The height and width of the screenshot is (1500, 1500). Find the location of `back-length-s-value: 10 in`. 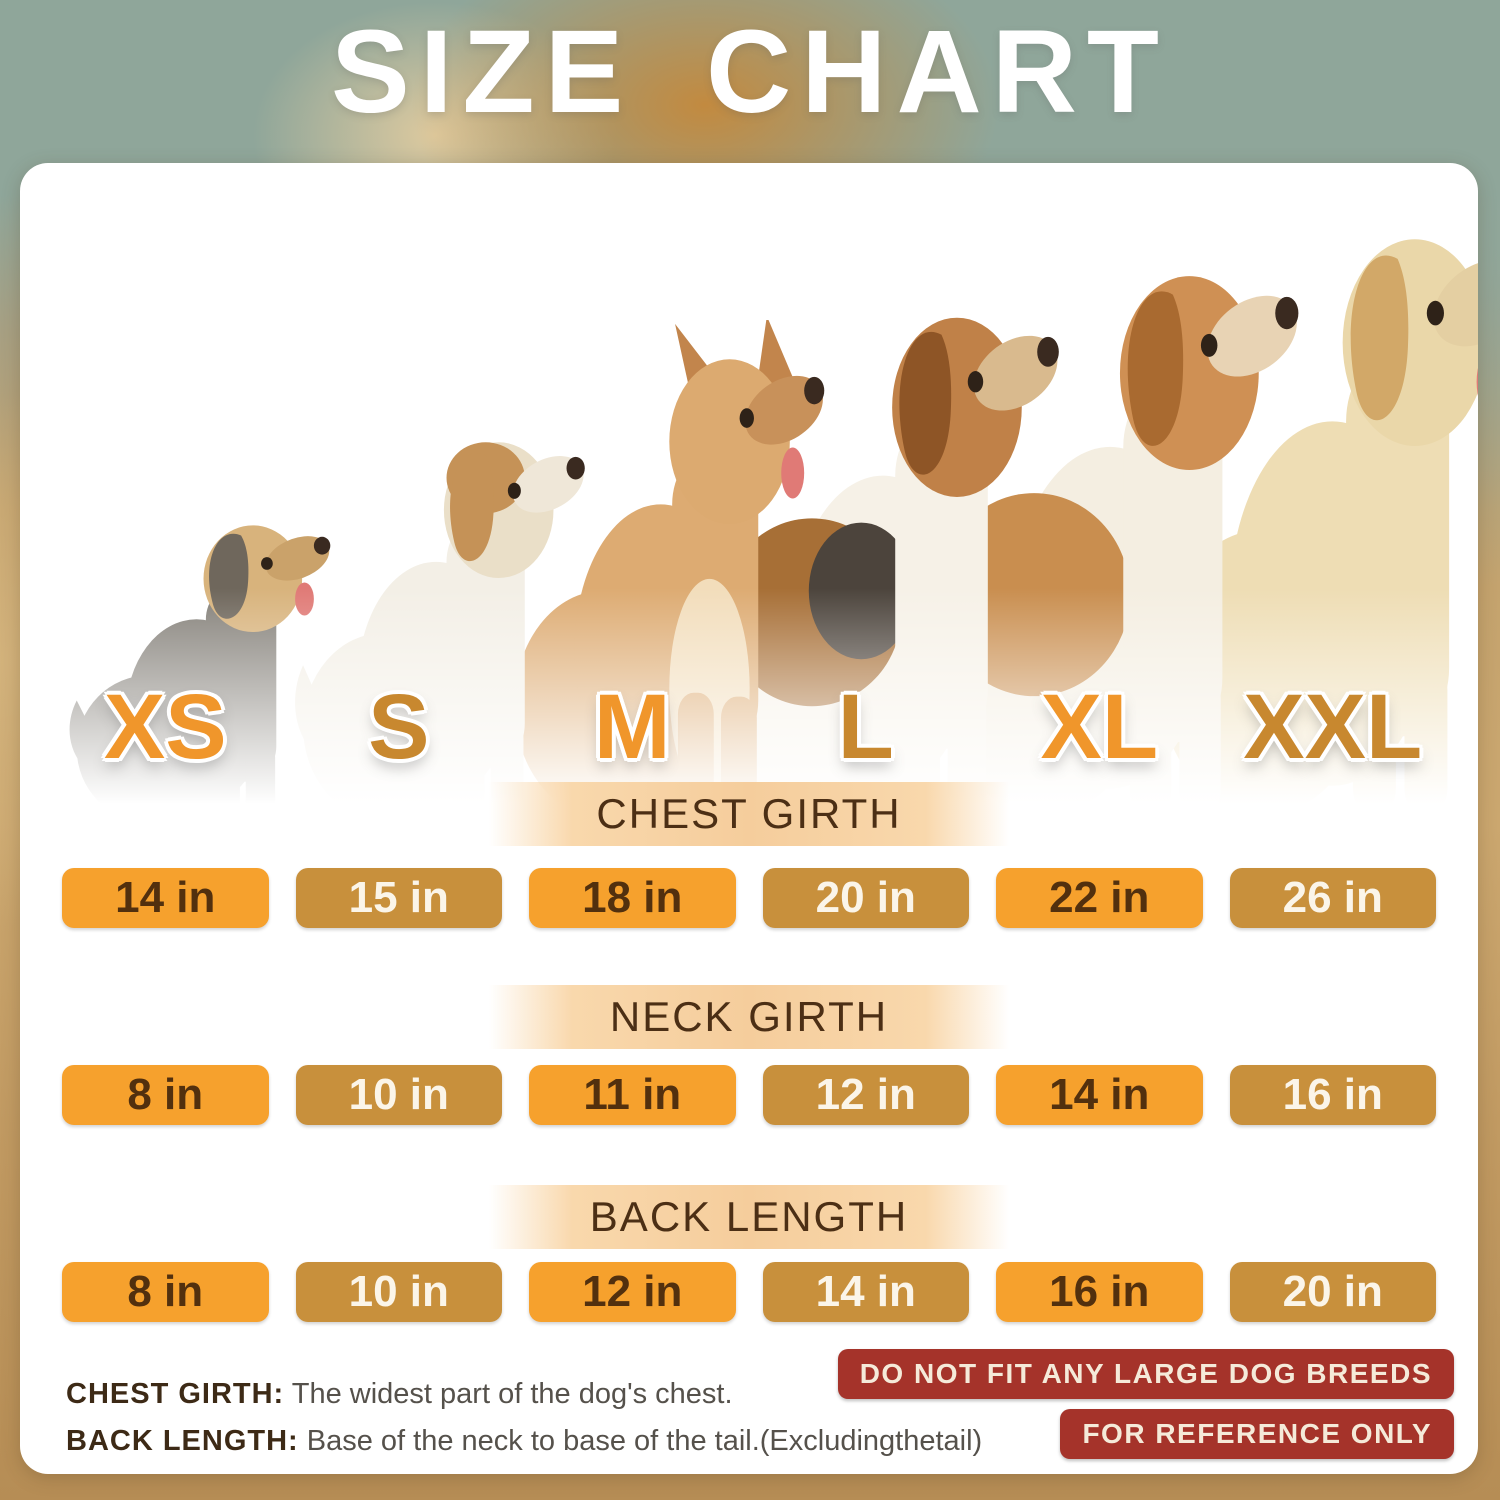

back-length-s-value: 10 in is located at coordinates (398, 1292).